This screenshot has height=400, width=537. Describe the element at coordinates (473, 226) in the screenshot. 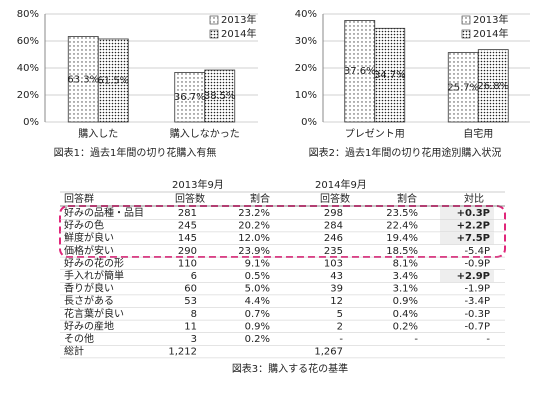

I see `table-cell: +2.2P` at that location.